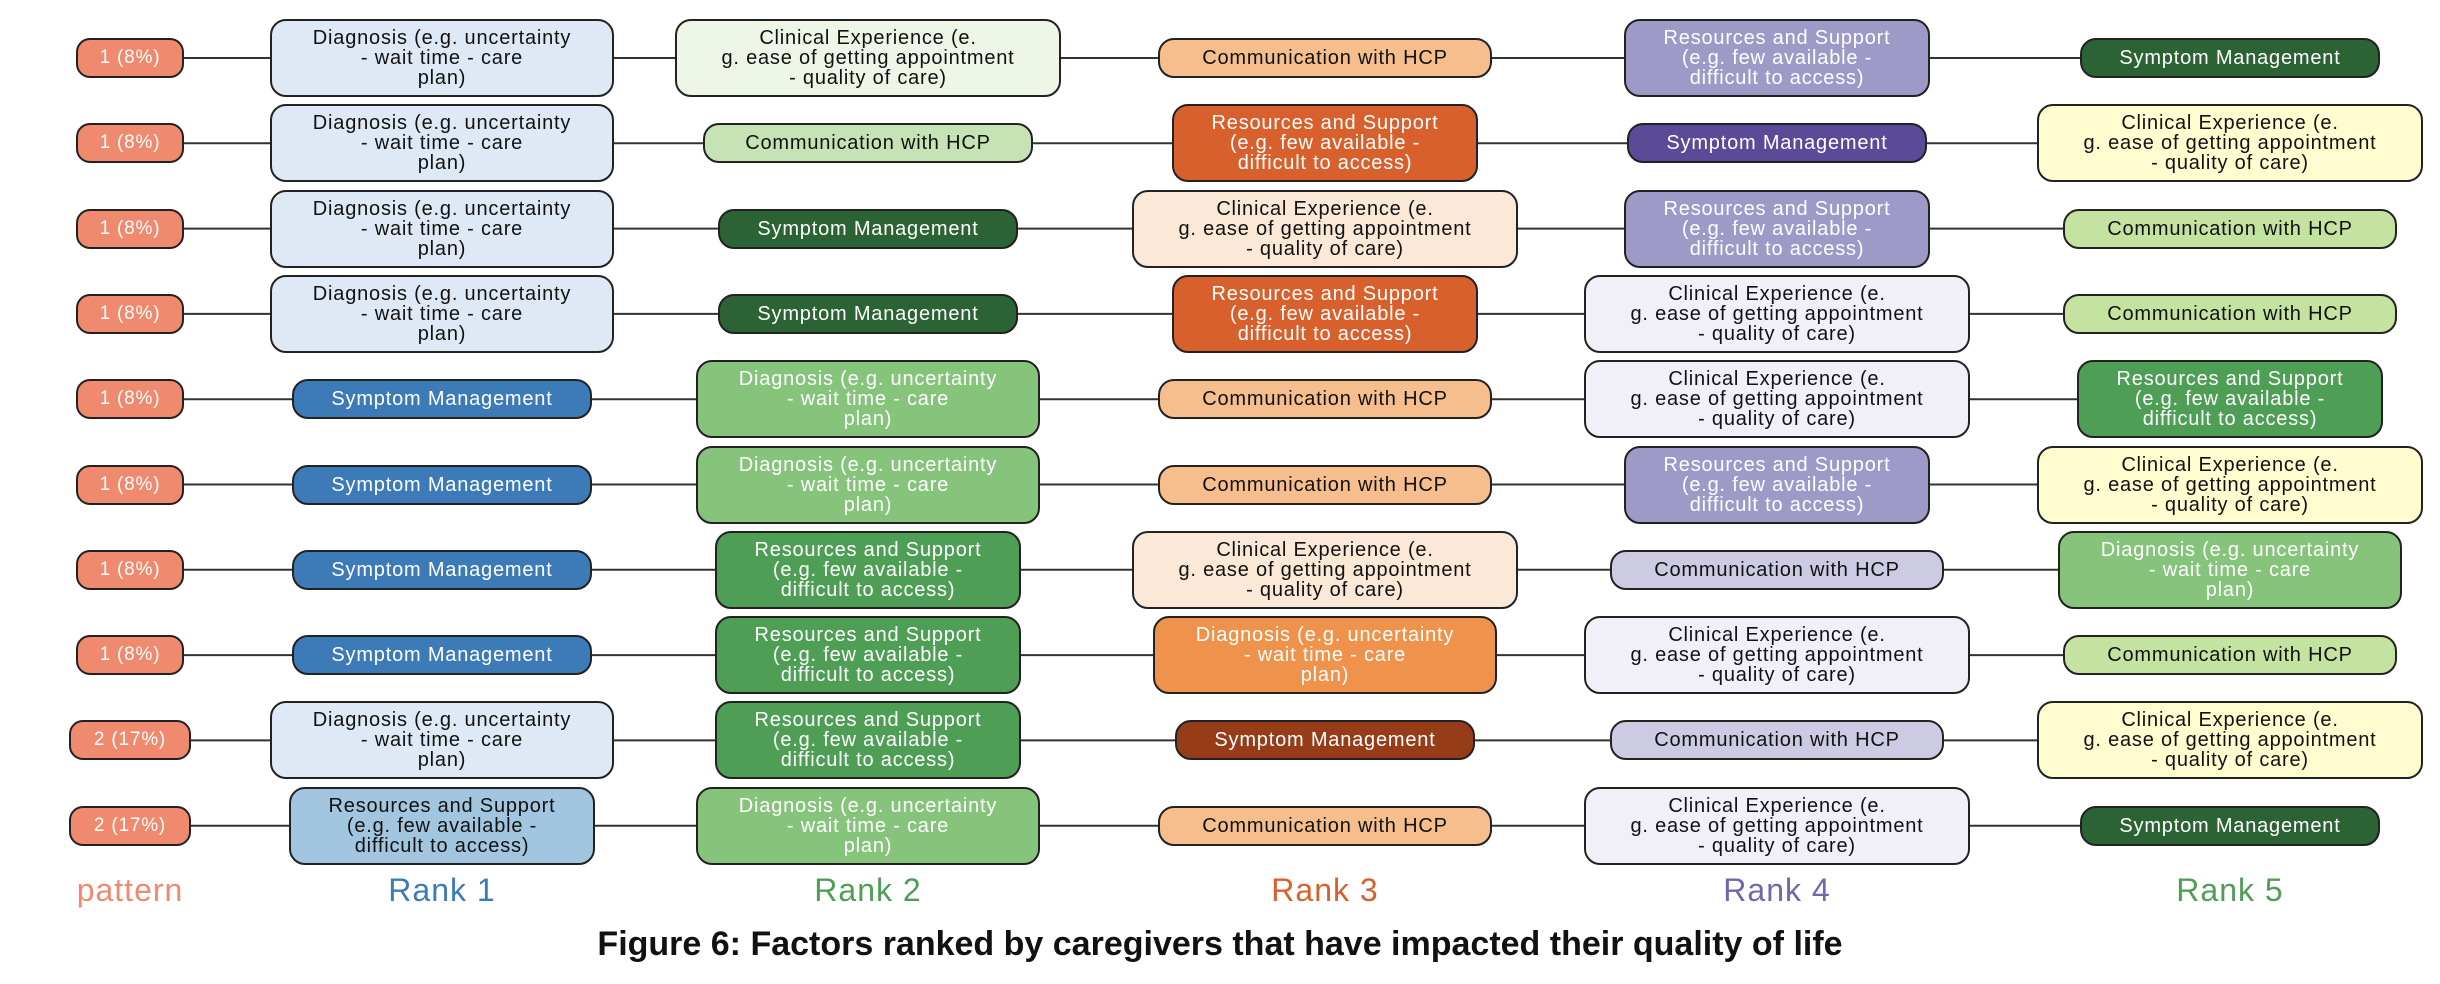  I want to click on column-label-rank-2: Rank 2, so click(868, 890).